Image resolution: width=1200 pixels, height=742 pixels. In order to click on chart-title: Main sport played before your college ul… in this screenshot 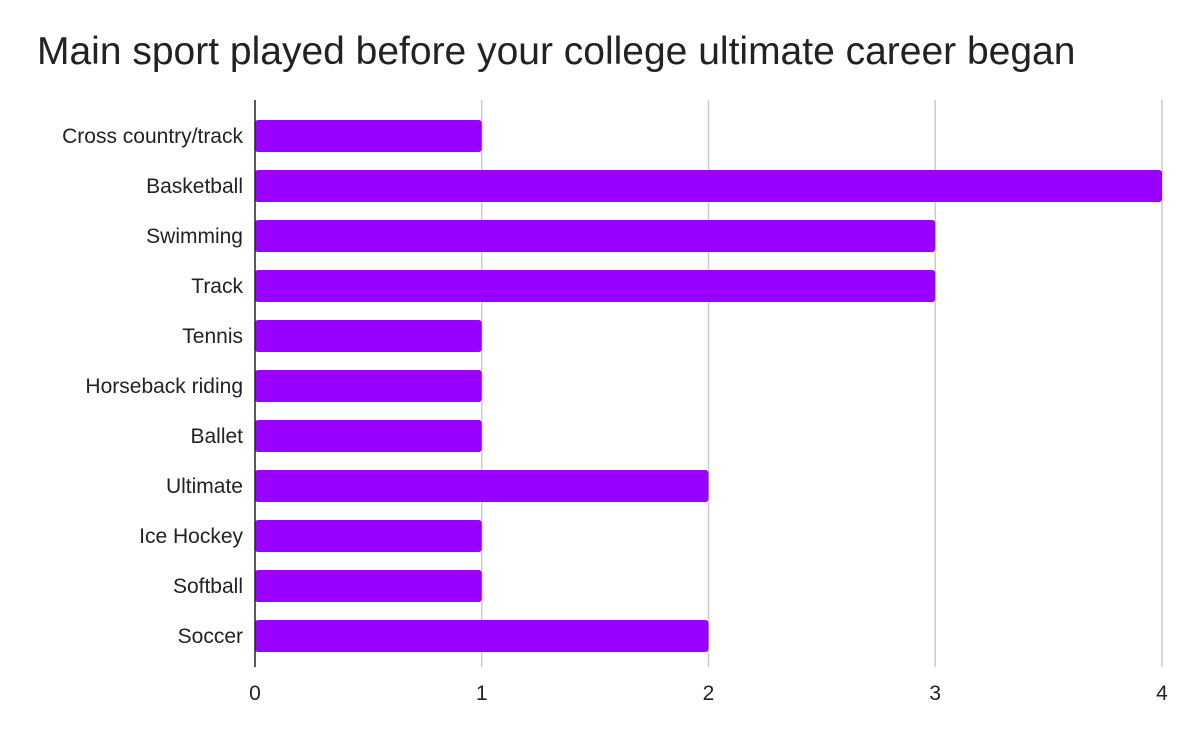, I will do `click(556, 51)`.